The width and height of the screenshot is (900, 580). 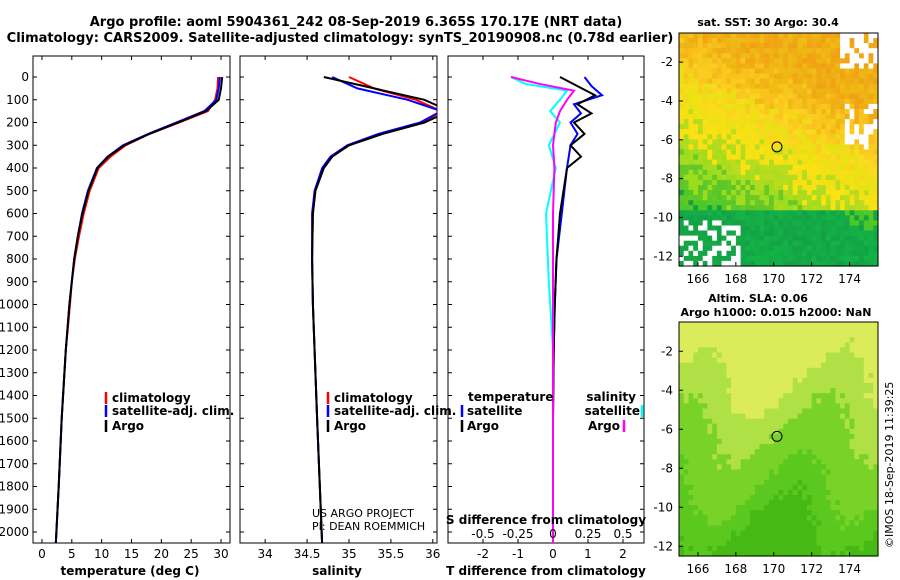 What do you see at coordinates (543, 309) in the screenshot?
I see `differences-series-s-argo` at bounding box center [543, 309].